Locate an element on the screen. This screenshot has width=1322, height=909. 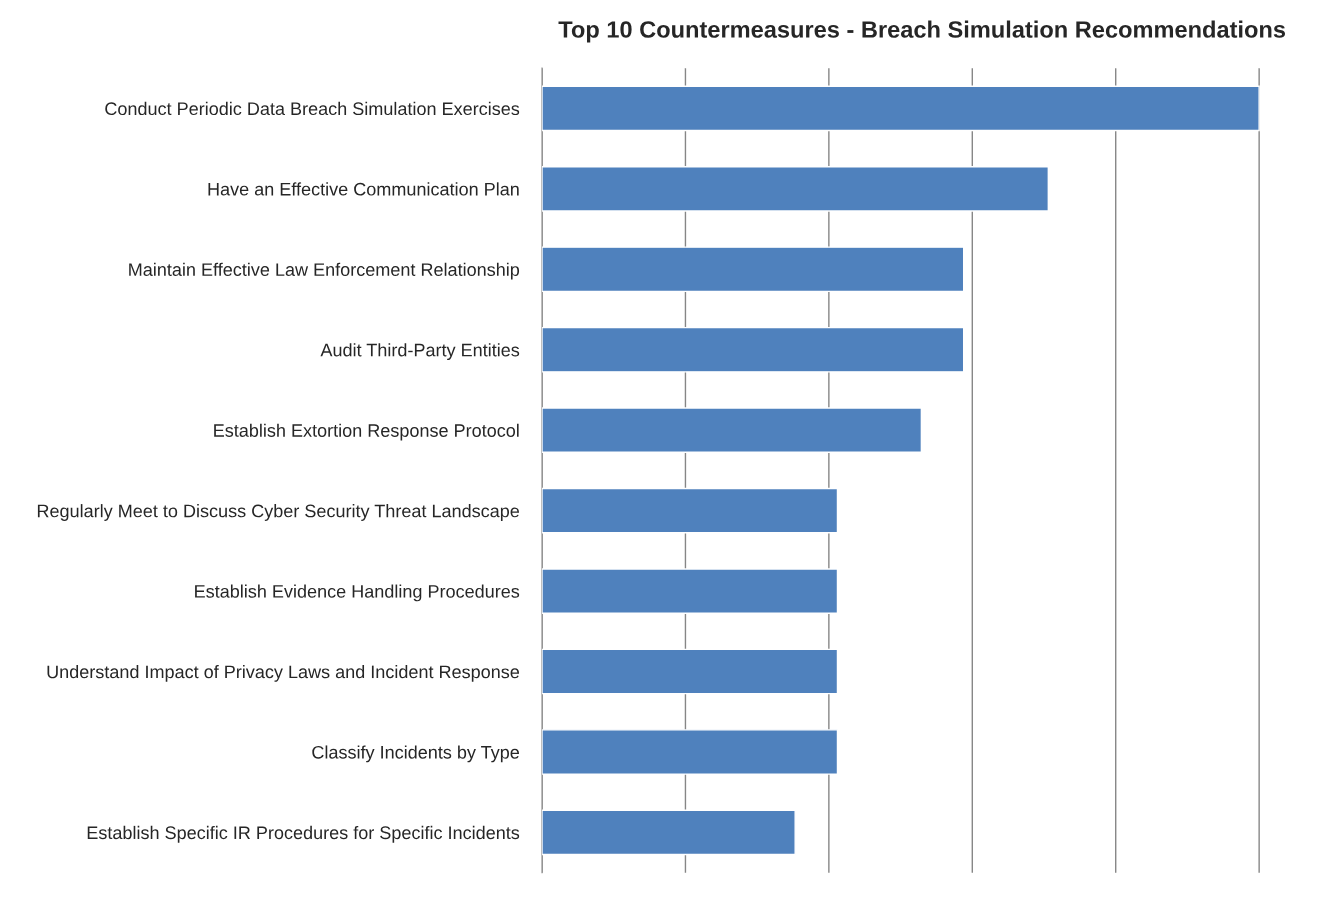
y-tick-label: Conduct Periodic Data Breach Simulation Exercises is located at coordinates (312, 108).